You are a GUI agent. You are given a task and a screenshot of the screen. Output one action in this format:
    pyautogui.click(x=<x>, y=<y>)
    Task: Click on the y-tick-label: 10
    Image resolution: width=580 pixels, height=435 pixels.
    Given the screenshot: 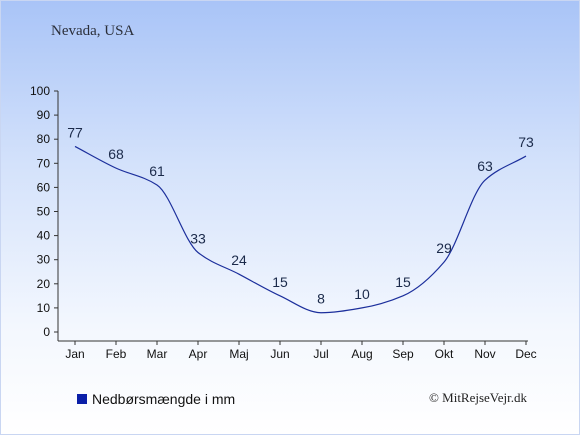 What is the action you would take?
    pyautogui.click(x=44, y=308)
    